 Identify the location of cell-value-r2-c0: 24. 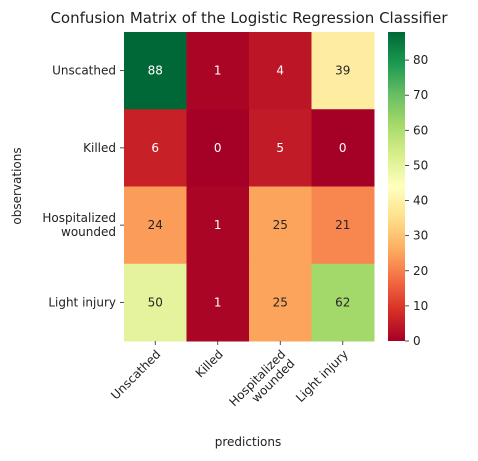
(155, 225).